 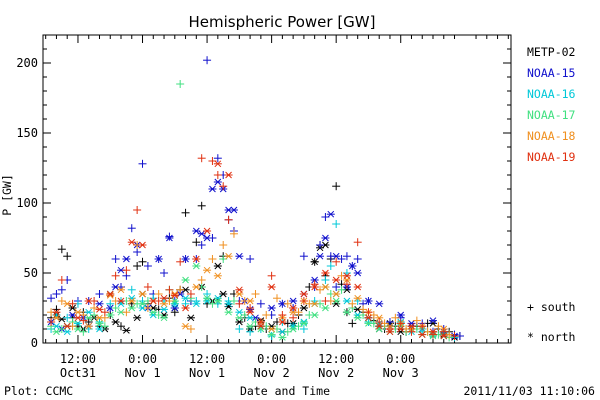 What do you see at coordinates (551, 94) in the screenshot?
I see `legend-entry: NOAA-16` at bounding box center [551, 94].